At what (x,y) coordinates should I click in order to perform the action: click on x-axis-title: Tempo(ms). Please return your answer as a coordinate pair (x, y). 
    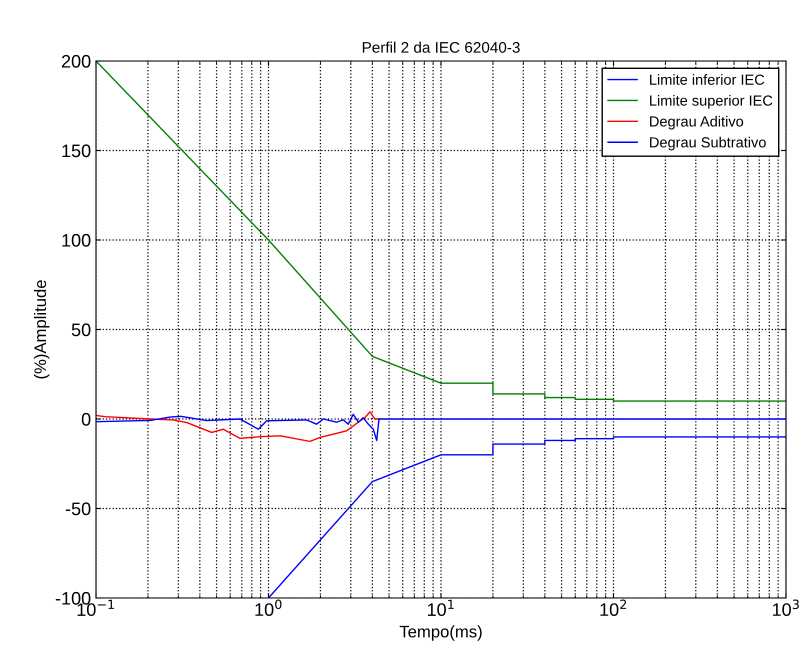
    Looking at the image, I should click on (441, 633).